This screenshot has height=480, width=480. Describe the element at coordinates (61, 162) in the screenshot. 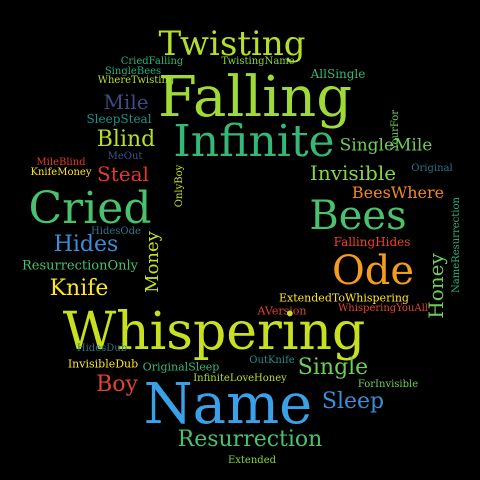

I see `word-mileblind: MileBlind` at that location.